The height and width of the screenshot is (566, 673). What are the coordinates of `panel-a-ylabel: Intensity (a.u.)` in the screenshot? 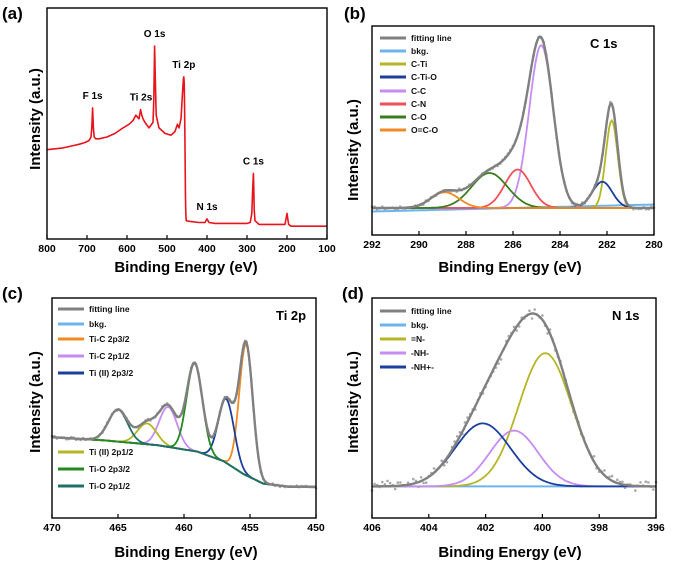 It's located at (35, 119).